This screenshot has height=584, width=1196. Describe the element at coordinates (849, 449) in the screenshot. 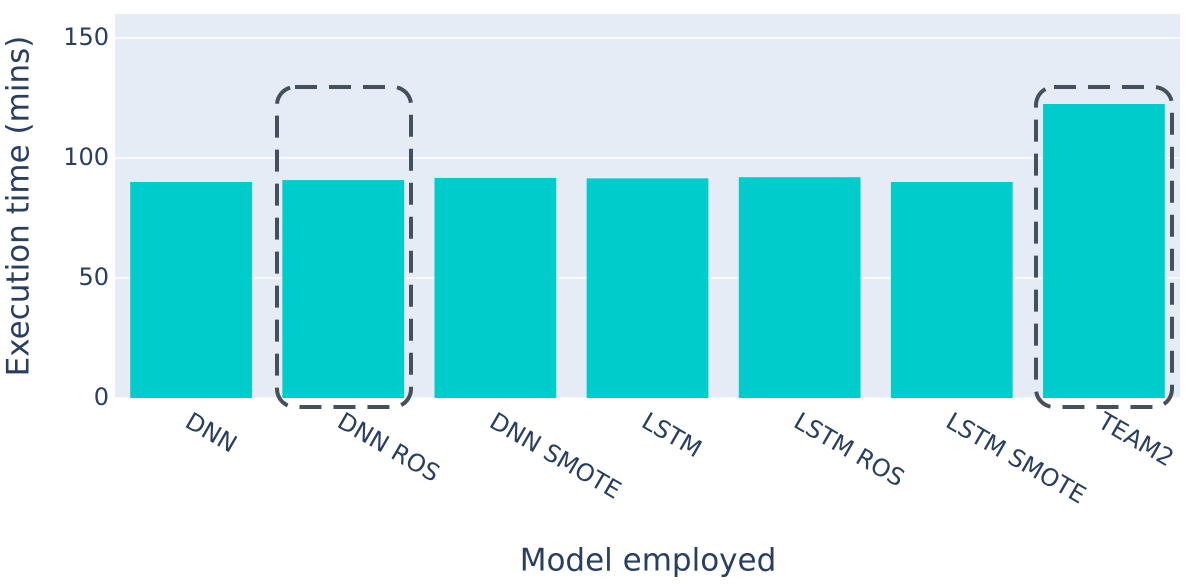

I see `x-tick-label: LSTM ROS` at that location.